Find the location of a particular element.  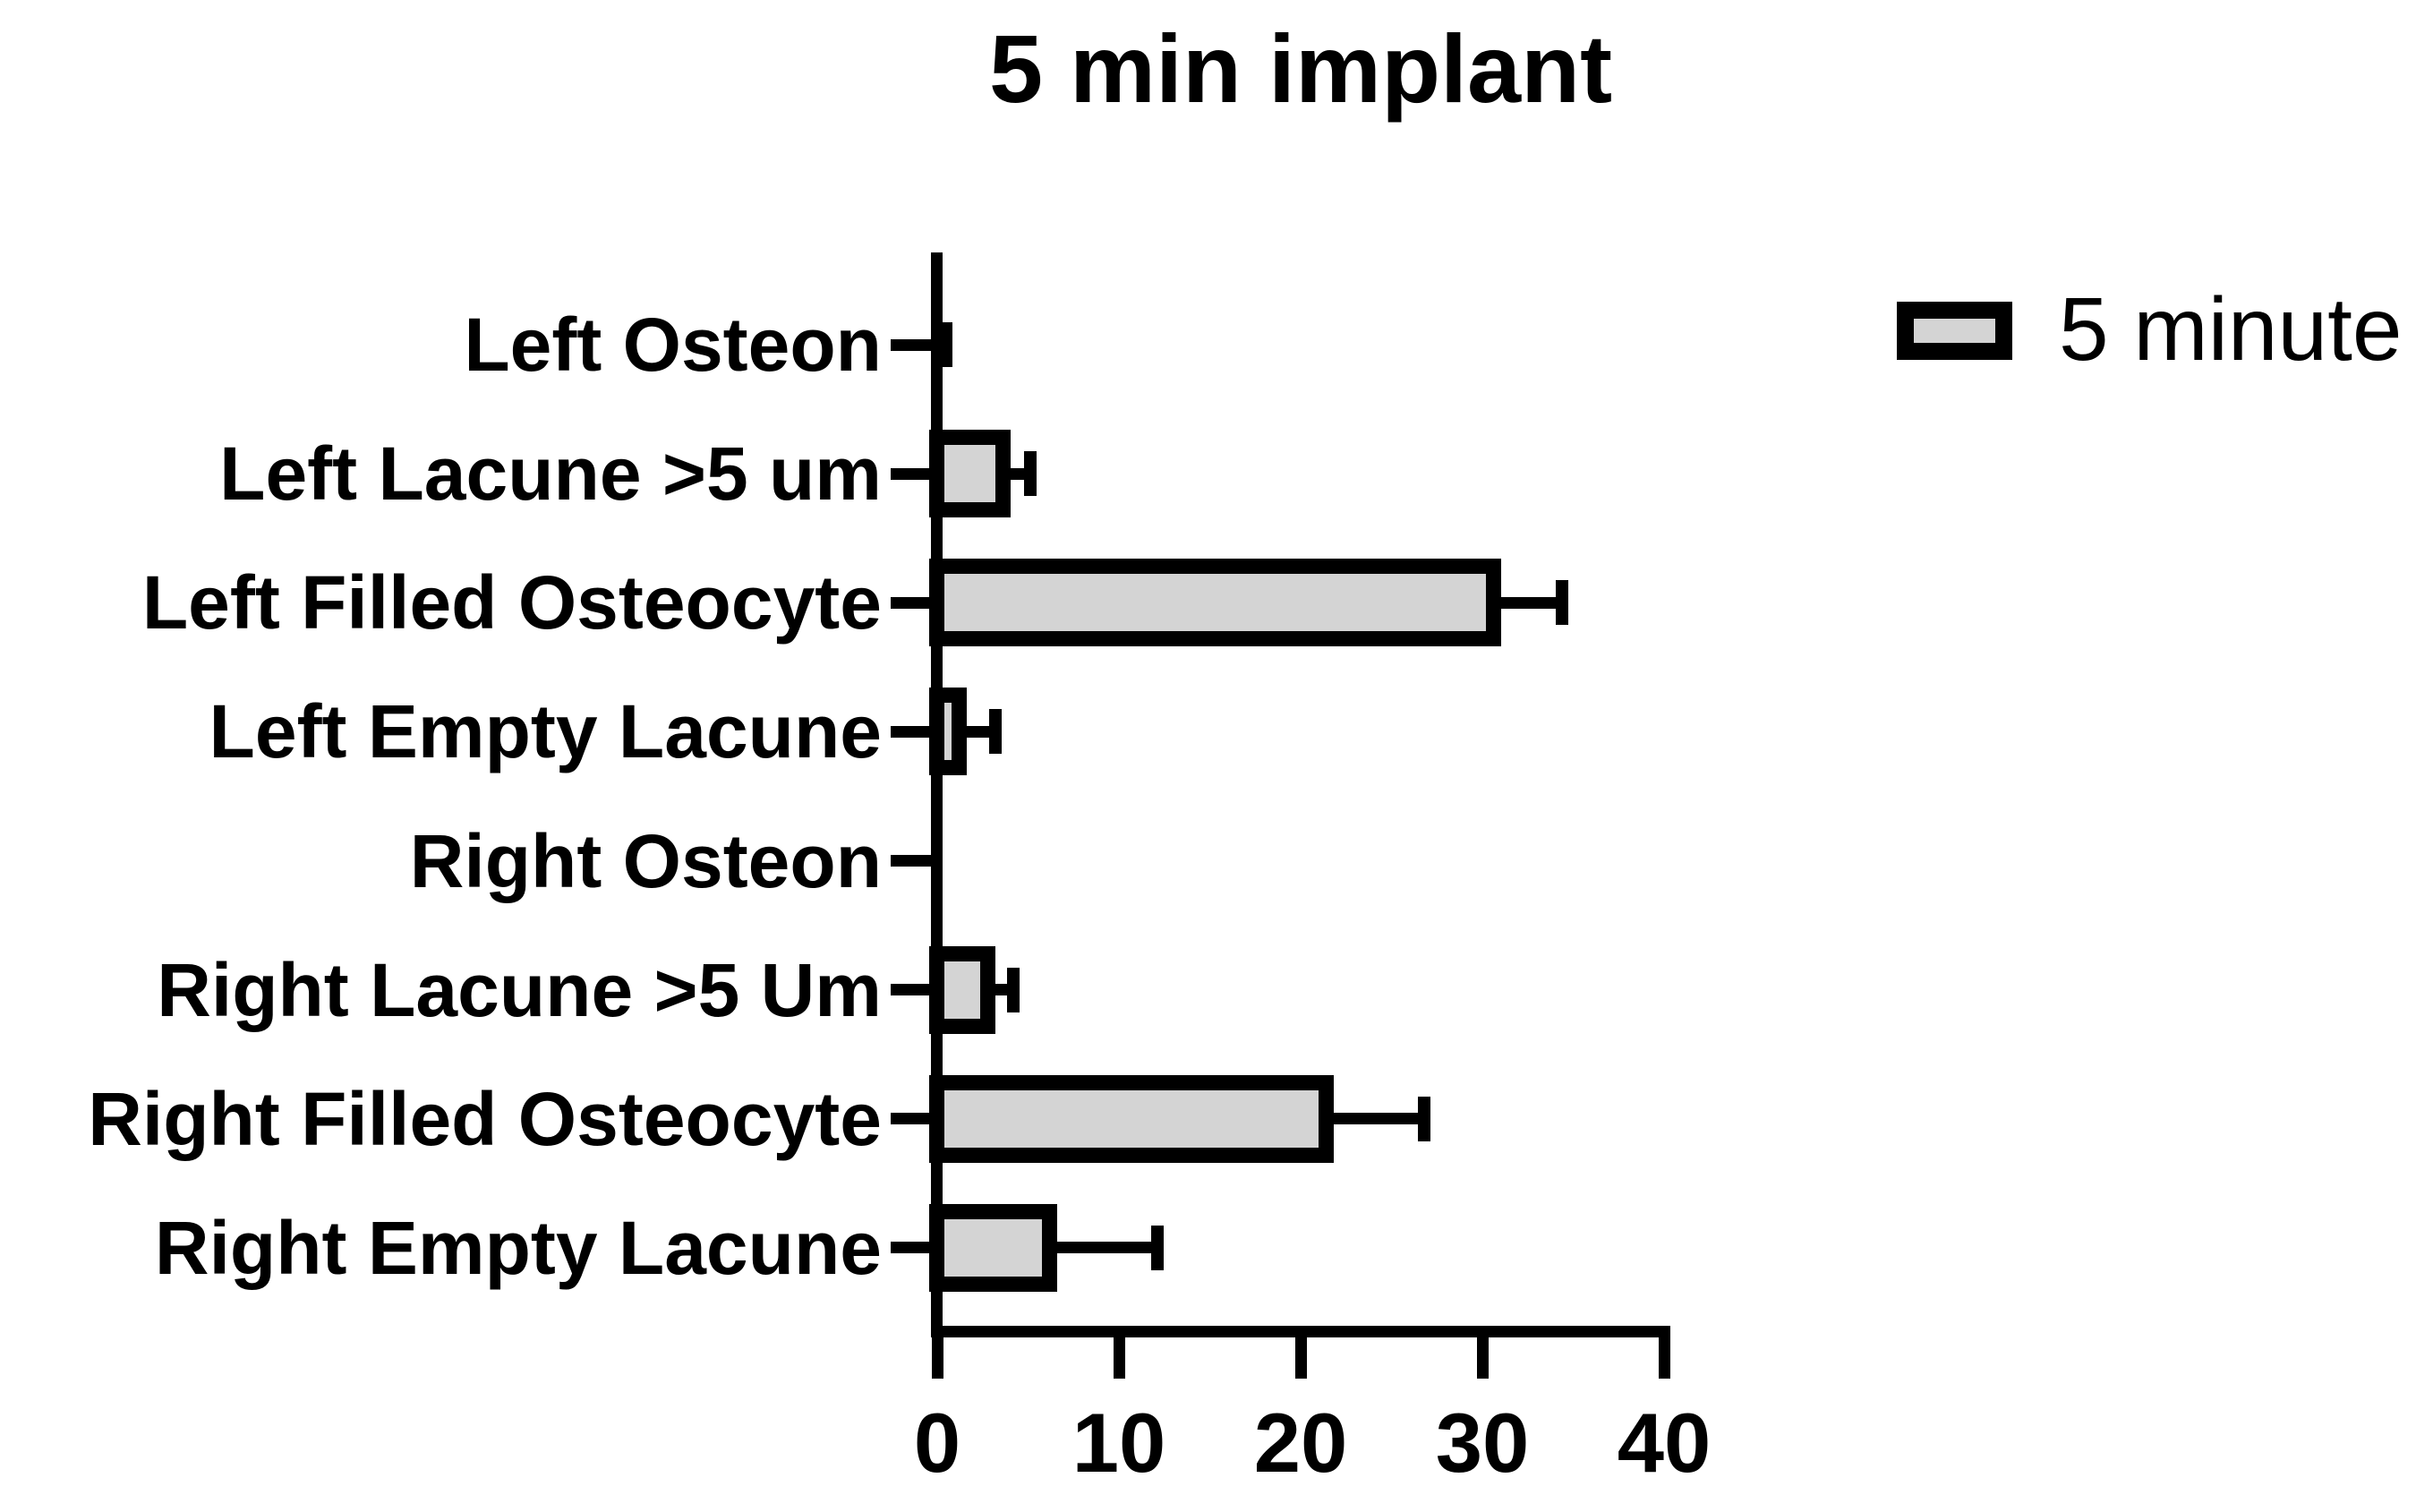

x-axis-tick-label: 10 is located at coordinates (1118, 1443).